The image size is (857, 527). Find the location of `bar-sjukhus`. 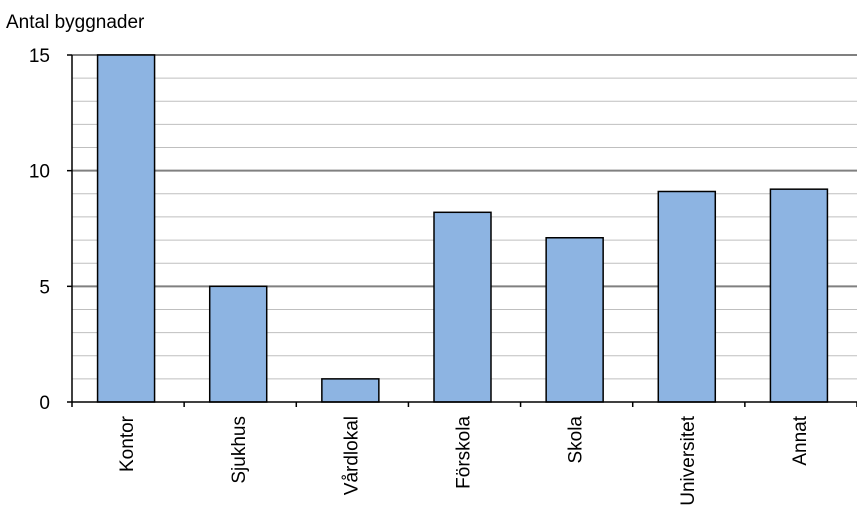

bar-sjukhus is located at coordinates (238, 344).